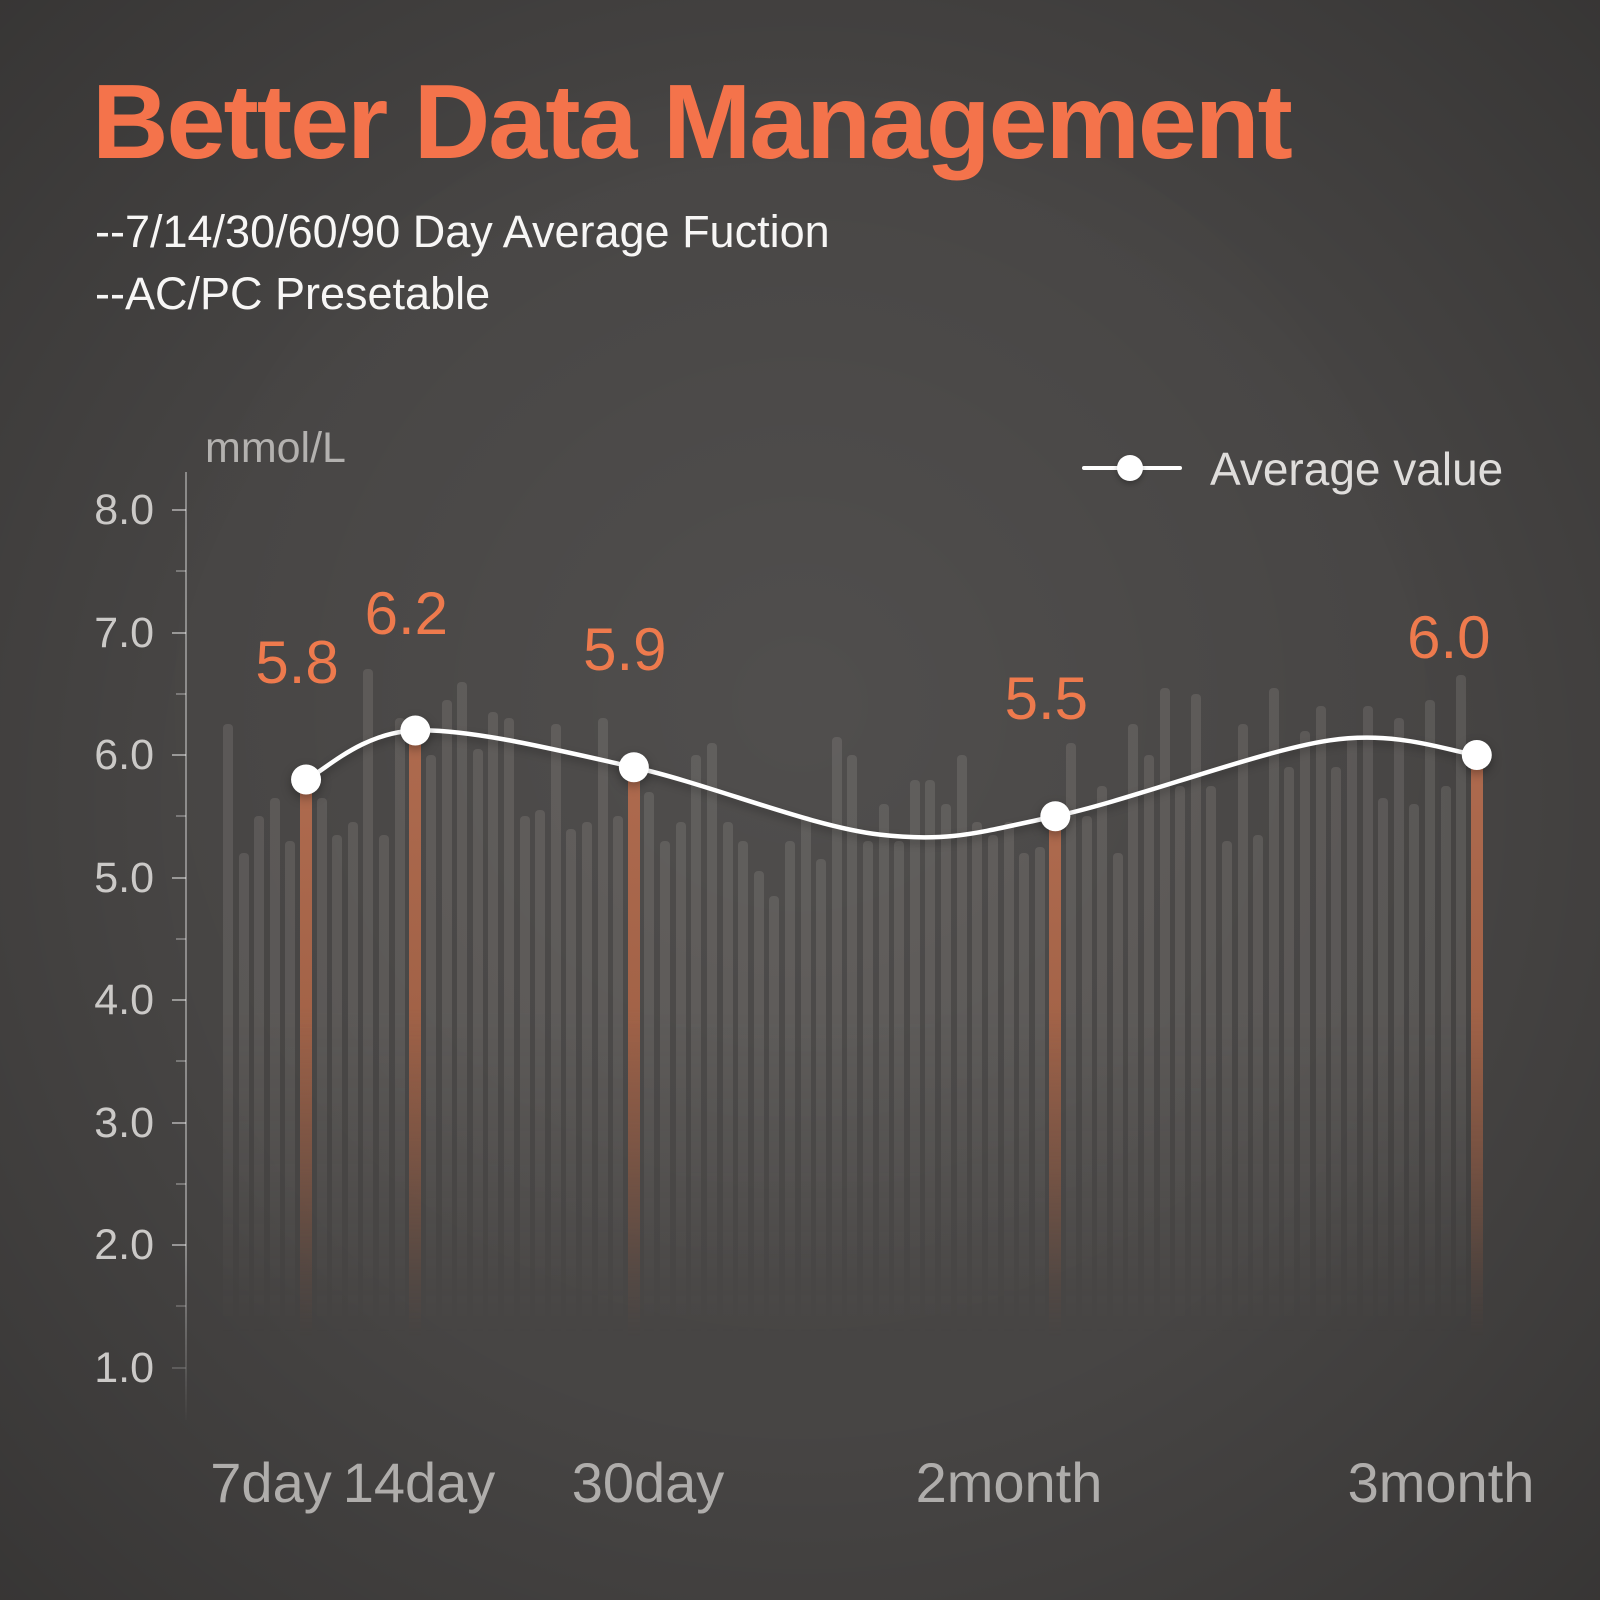  I want to click on average-value-label: 5.5, so click(1046, 699).